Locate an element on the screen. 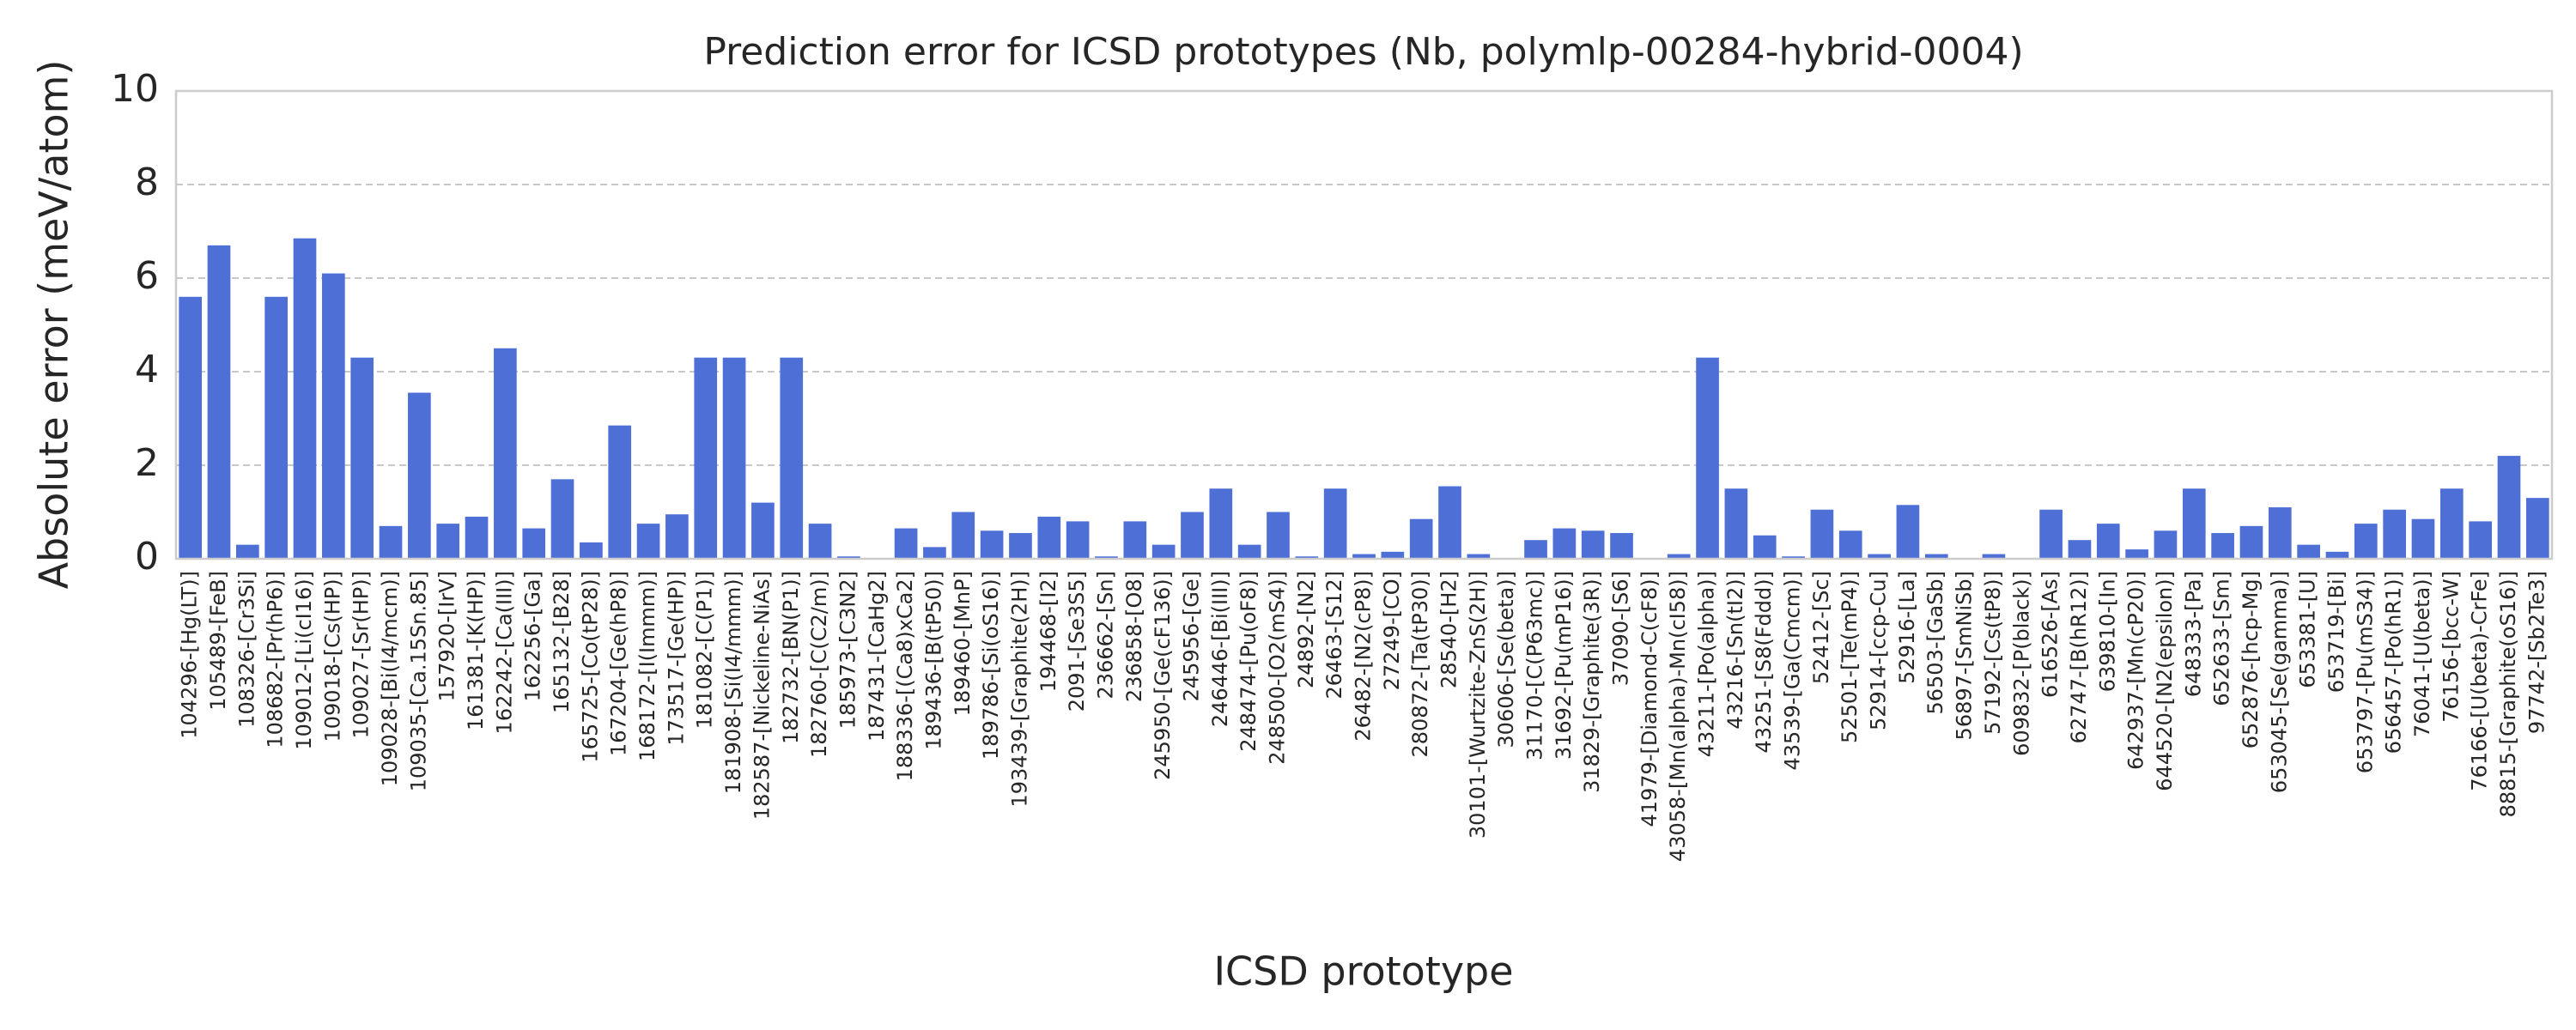  x-tick-label: 653381-[U] is located at coordinates (2308, 629).